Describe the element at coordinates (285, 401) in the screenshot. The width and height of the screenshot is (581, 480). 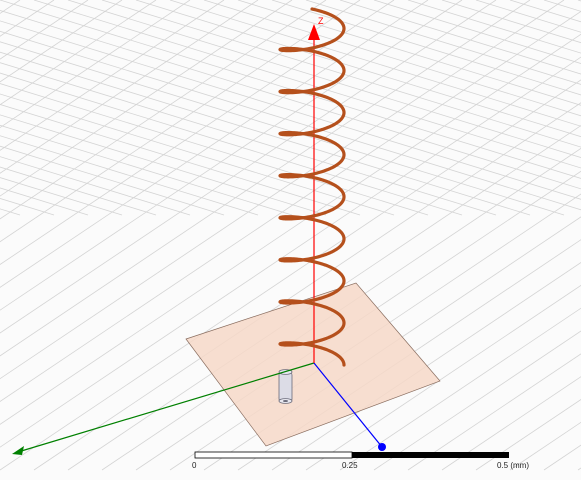
I see `feed-probe-core` at that location.